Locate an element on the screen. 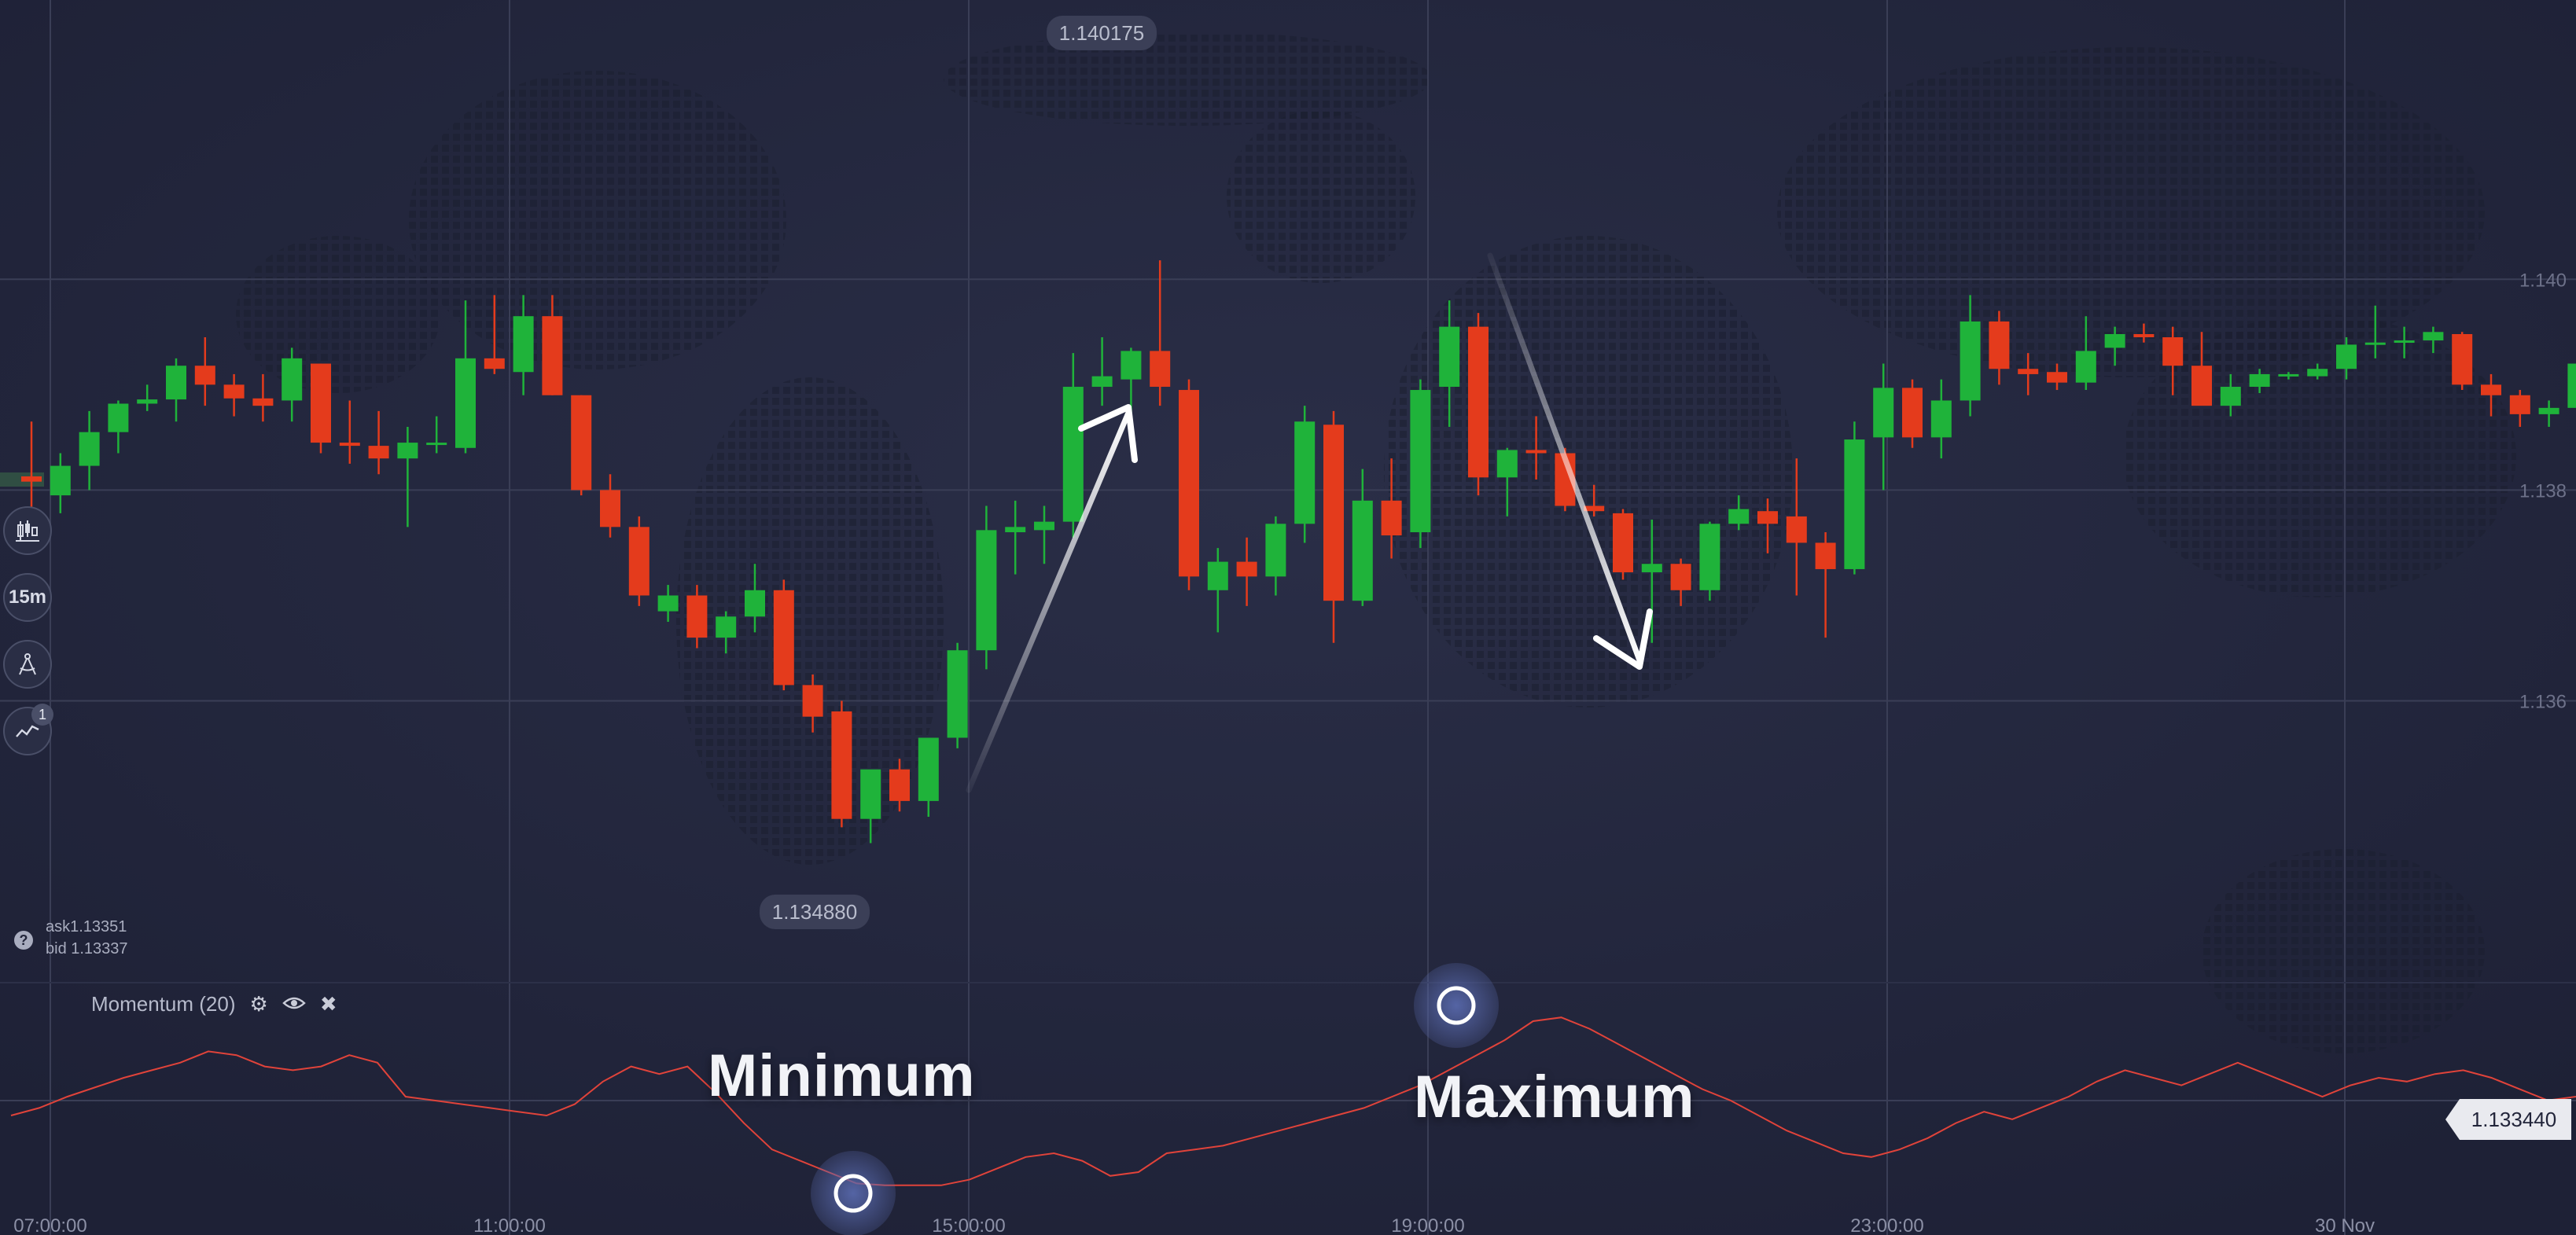  current-price-tag: 1.133440 is located at coordinates (2508, 1119).